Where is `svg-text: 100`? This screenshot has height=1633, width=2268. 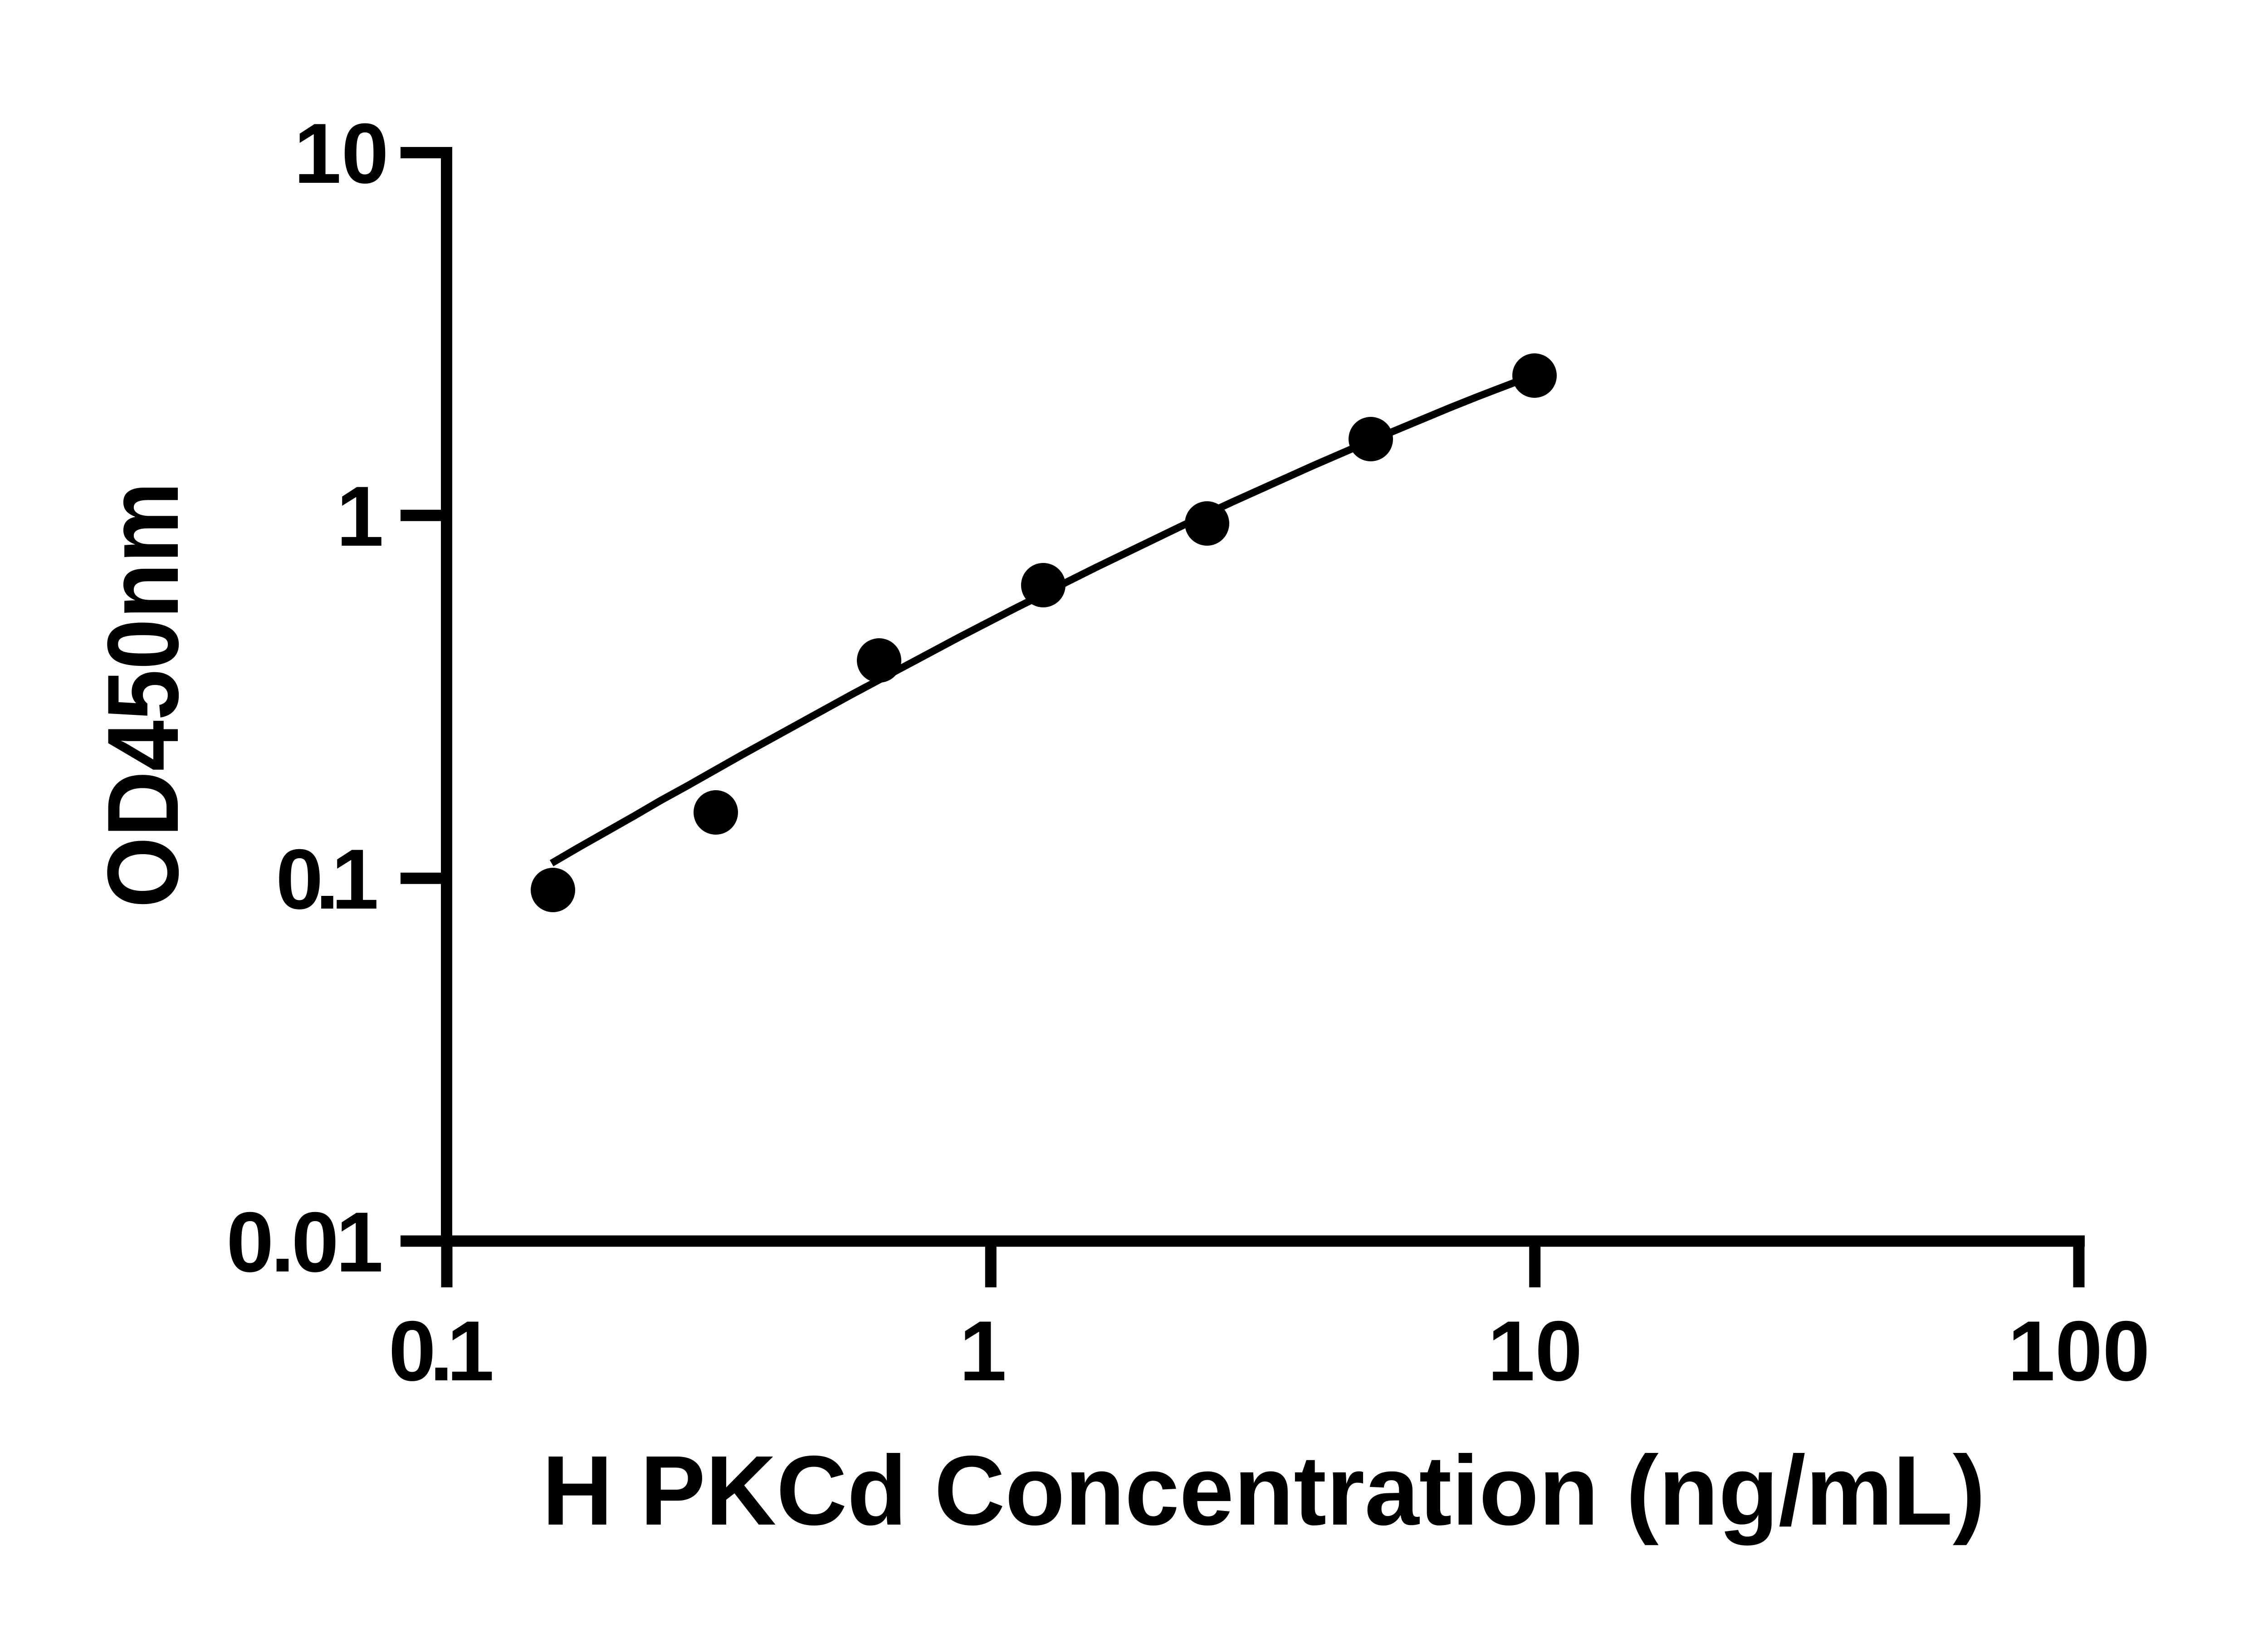 svg-text: 100 is located at coordinates (2079, 1350).